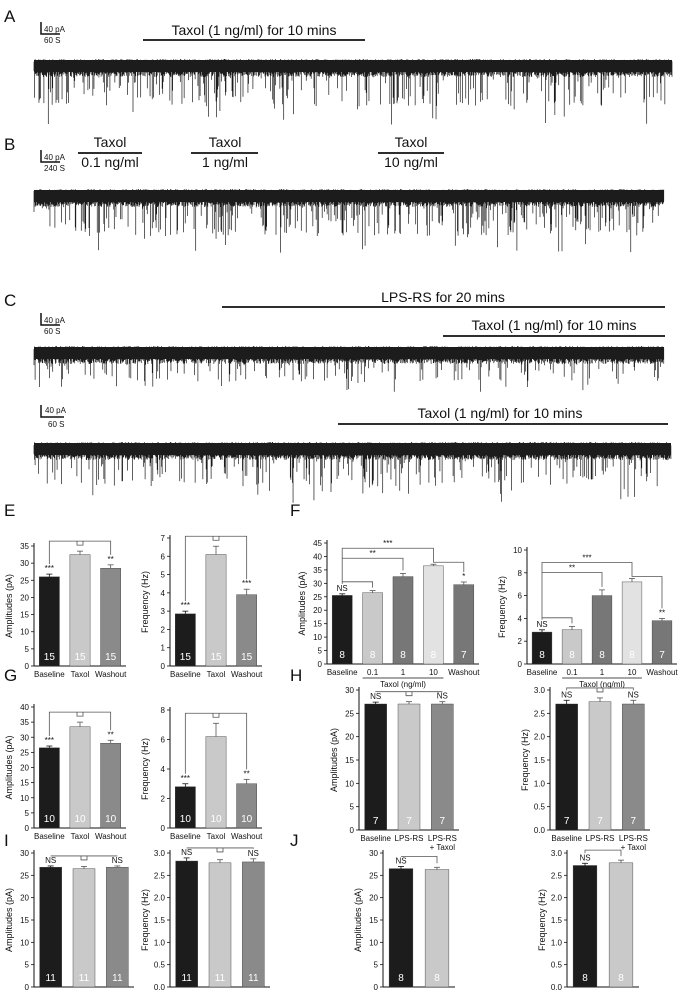 Image resolution: width=689 pixels, height=992 pixels. What do you see at coordinates (317, 543) in the screenshot?
I see `y-tick-label: 45` at bounding box center [317, 543].